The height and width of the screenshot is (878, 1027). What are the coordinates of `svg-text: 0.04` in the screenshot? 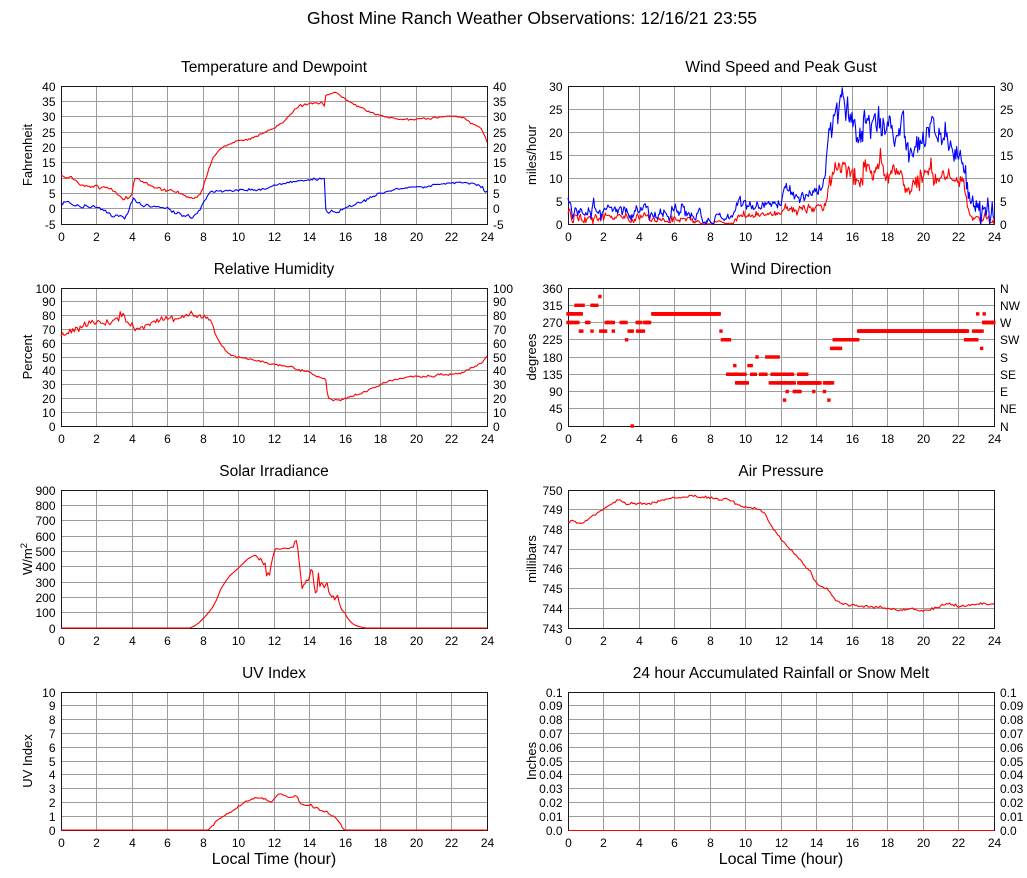 It's located at (1012, 775).